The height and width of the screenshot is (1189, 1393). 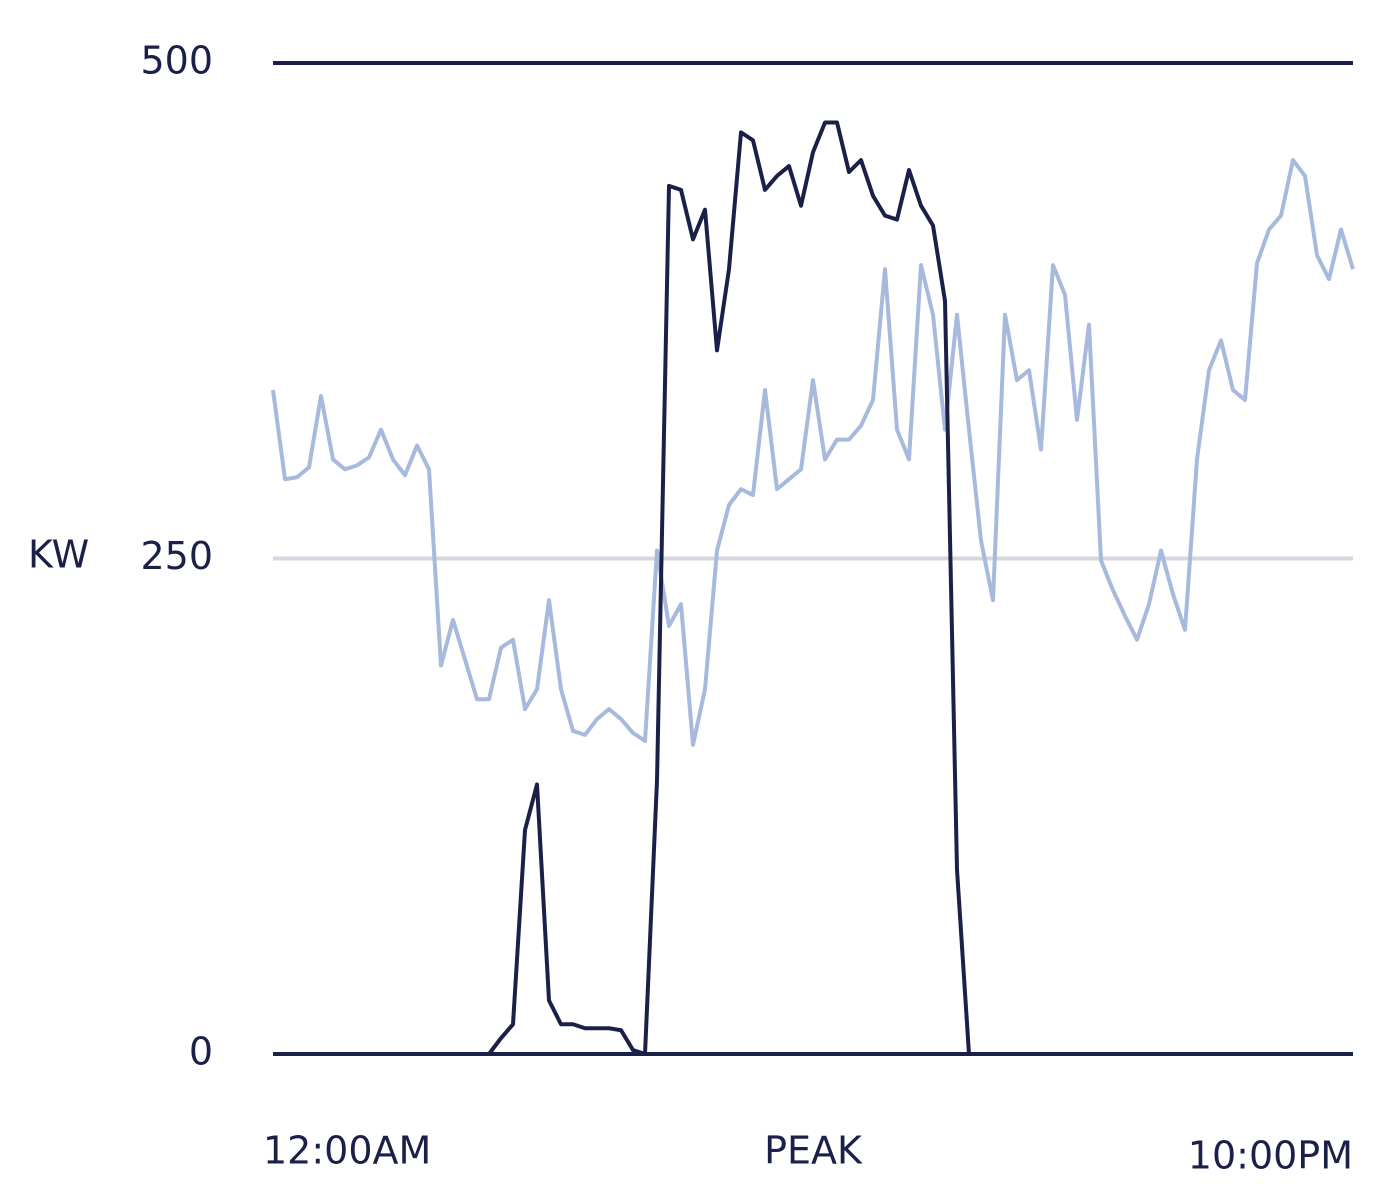 What do you see at coordinates (347, 1151) in the screenshot?
I see `x-tick-label: 12:00AM` at bounding box center [347, 1151].